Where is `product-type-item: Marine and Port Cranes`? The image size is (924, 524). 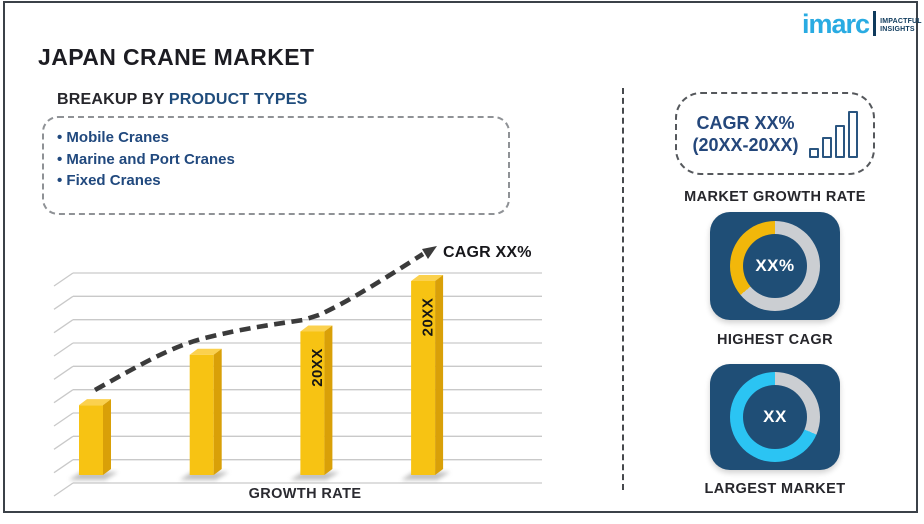
product-type-item: Marine and Port Cranes is located at coordinates (282, 160).